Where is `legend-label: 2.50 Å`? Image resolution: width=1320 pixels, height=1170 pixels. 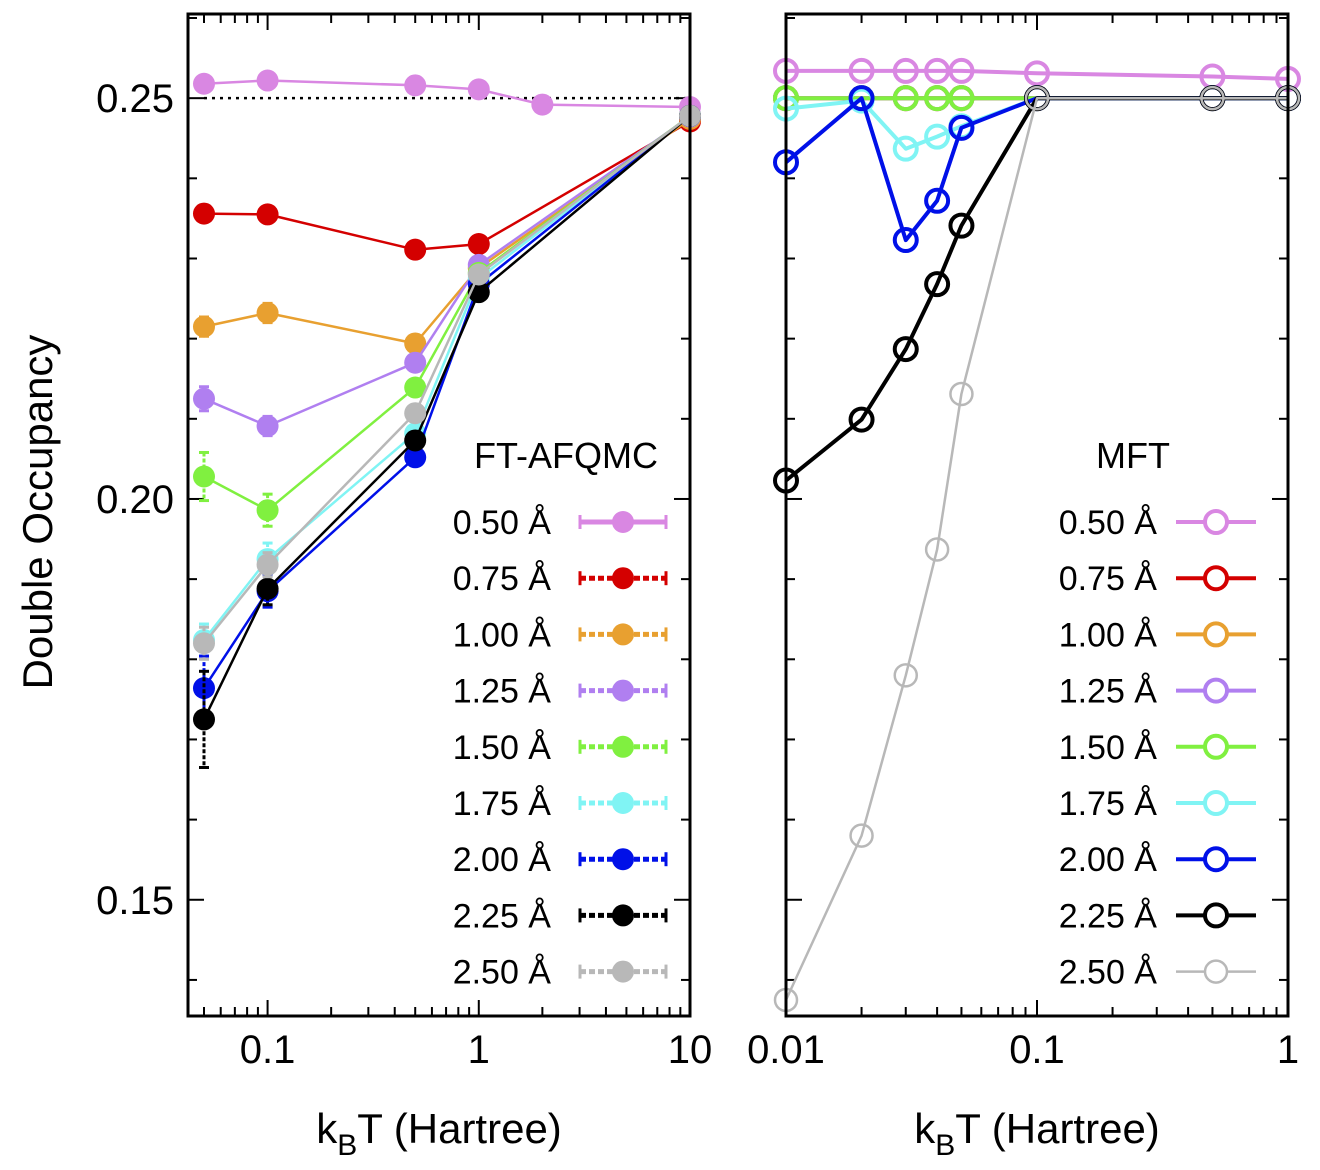
legend-label: 2.50 Å is located at coordinates (502, 973).